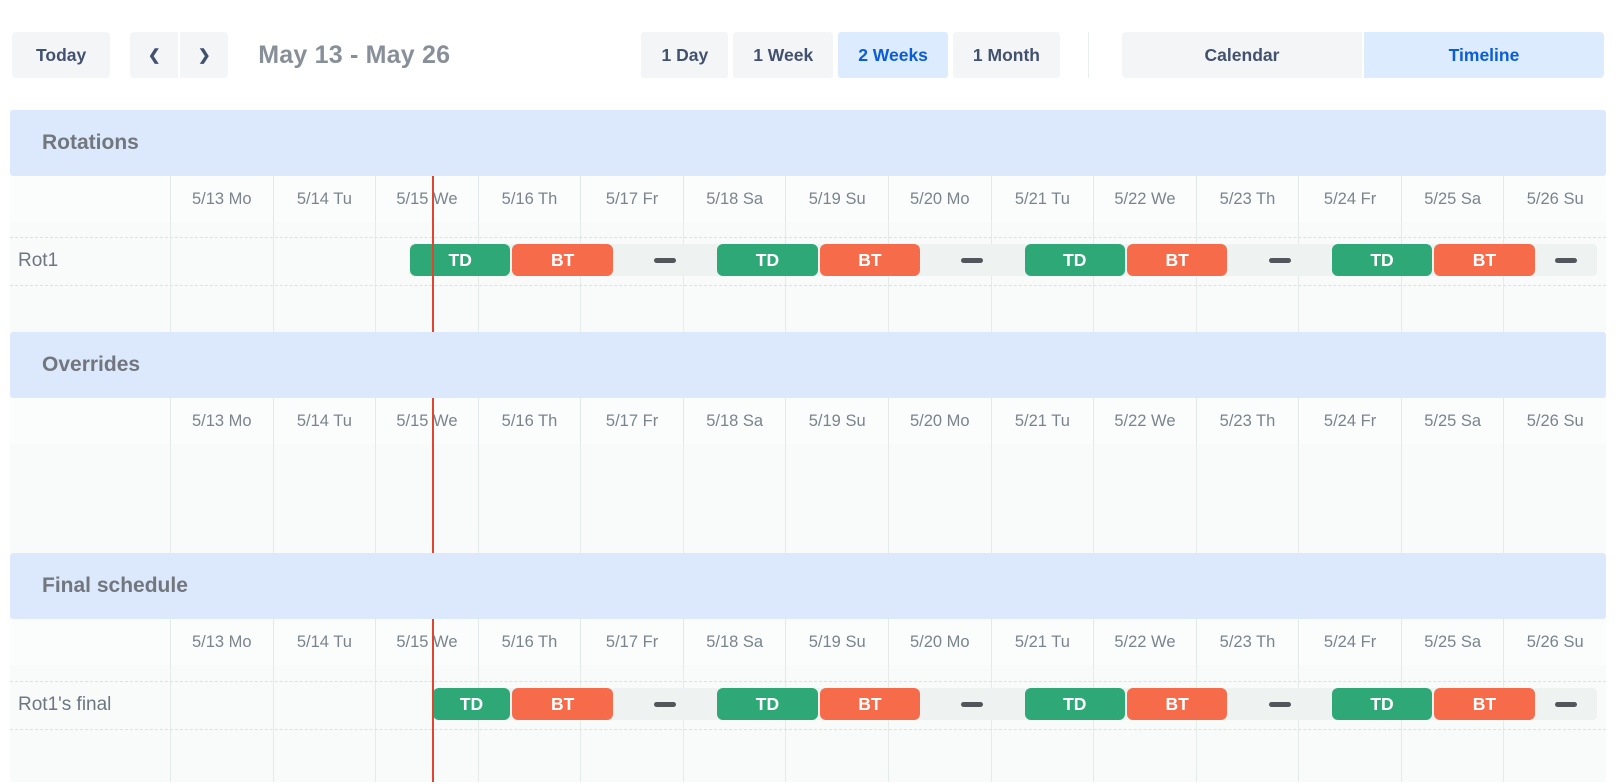 This screenshot has height=784, width=1616. I want to click on view-option-1-month: 1 Month, so click(1006, 55).